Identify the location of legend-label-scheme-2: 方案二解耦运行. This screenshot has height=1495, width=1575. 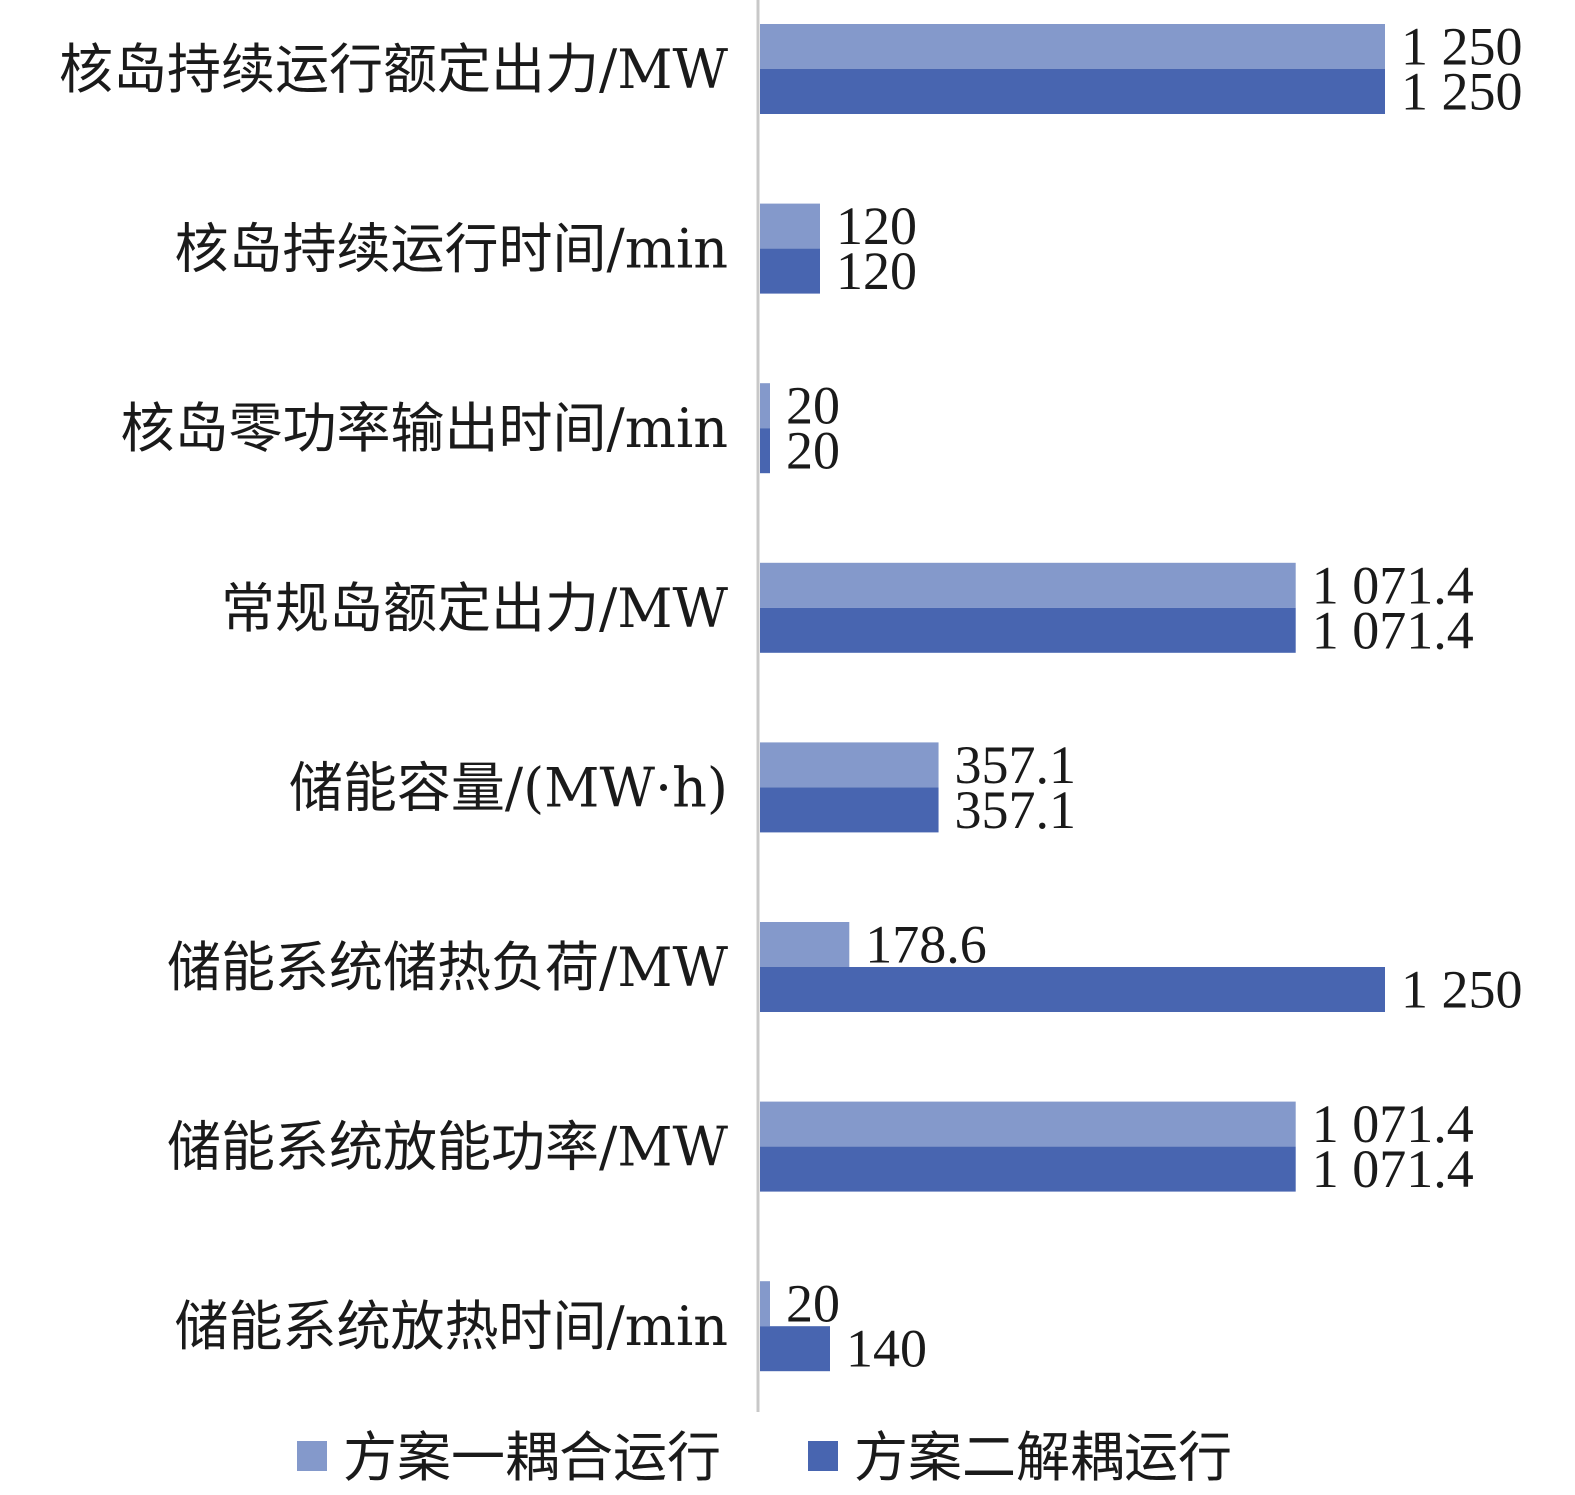
(1043, 1457).